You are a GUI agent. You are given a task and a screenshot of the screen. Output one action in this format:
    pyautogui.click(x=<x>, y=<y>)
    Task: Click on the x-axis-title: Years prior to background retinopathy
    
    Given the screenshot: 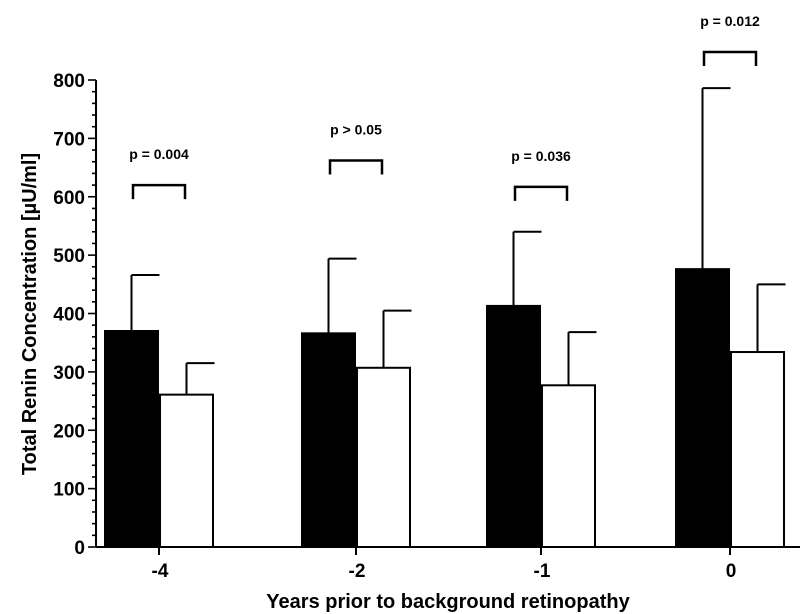 What is the action you would take?
    pyautogui.click(x=448, y=602)
    